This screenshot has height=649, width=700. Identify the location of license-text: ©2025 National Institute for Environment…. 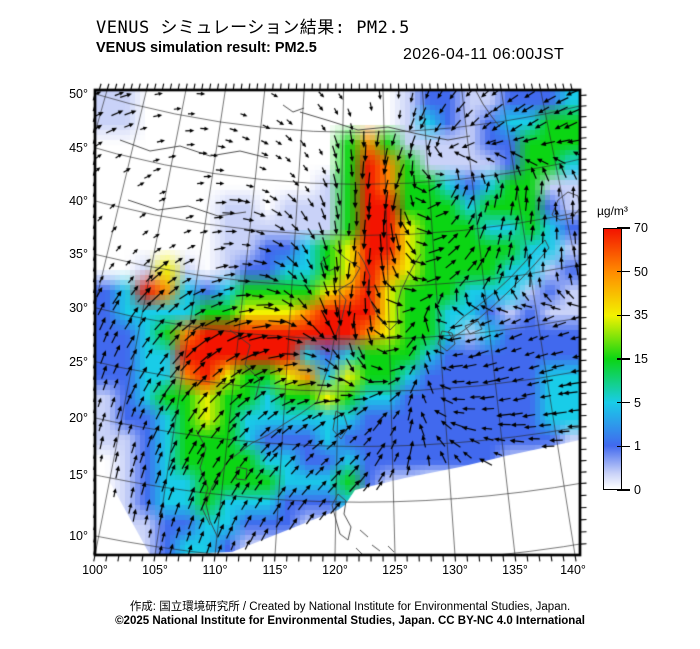
(350, 621).